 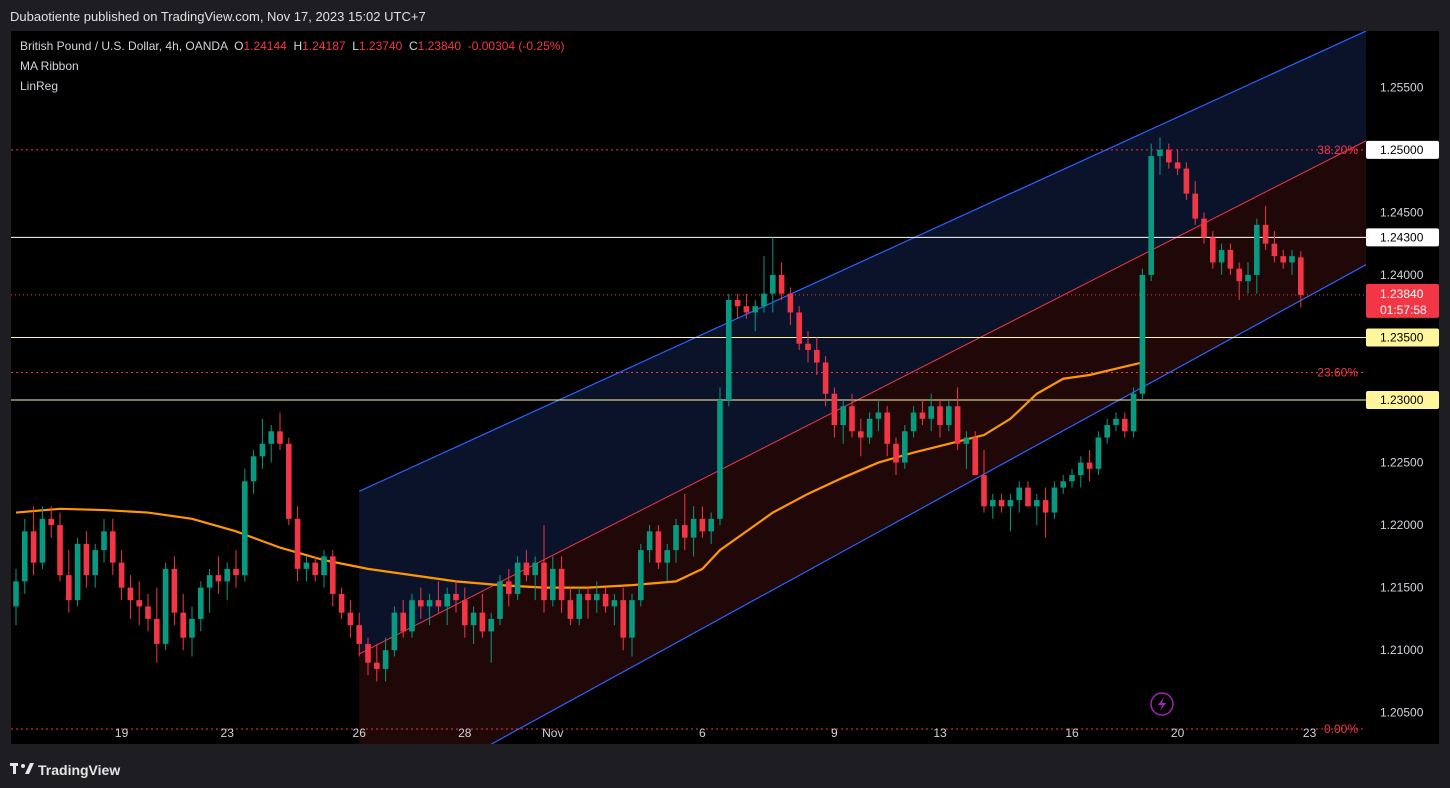 I want to click on replay-icon, so click(x=1162, y=704).